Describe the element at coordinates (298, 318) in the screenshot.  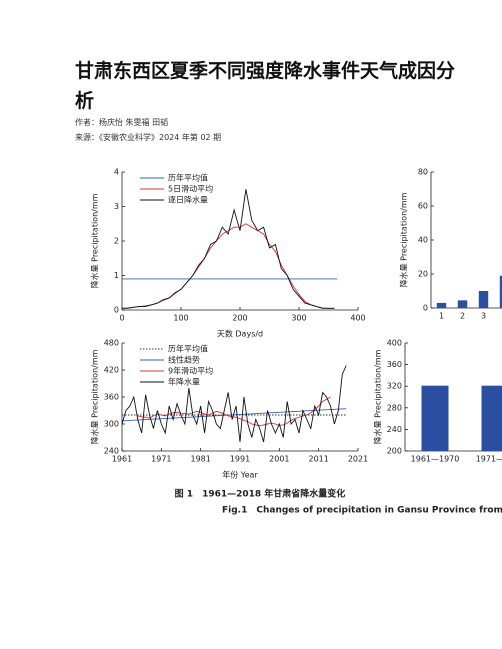
I see `x-tick-label: 300` at that location.